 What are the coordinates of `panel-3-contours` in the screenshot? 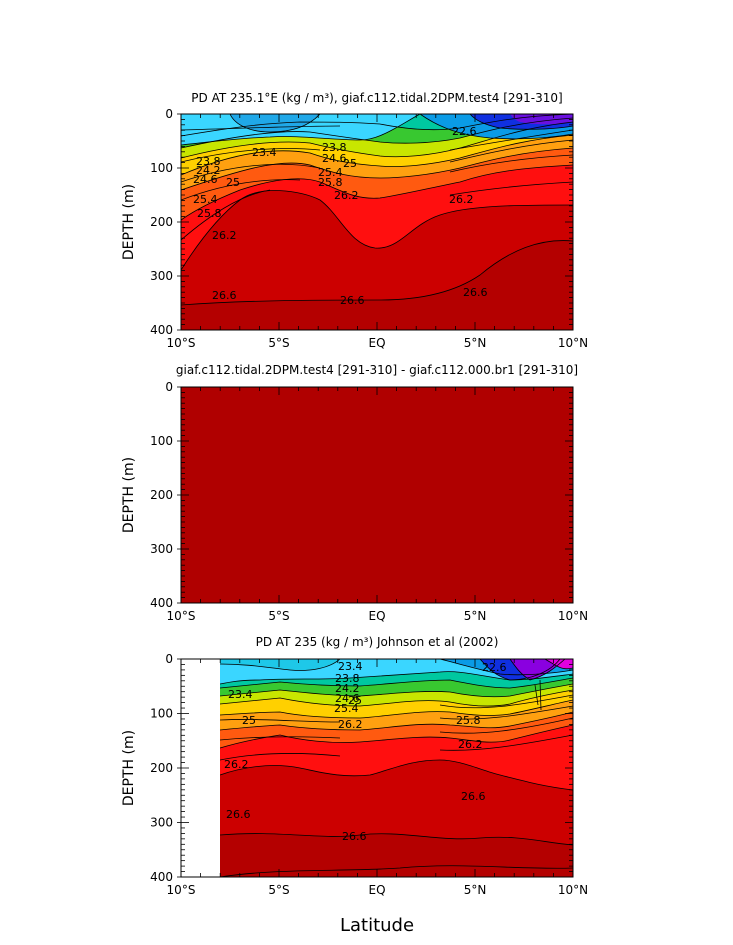 It's located at (396, 768).